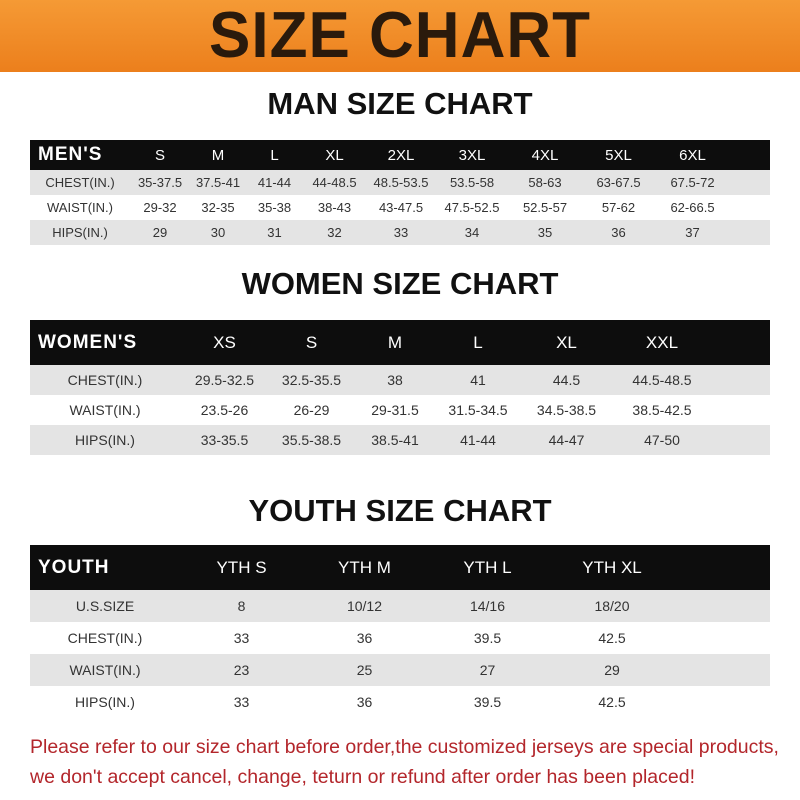  Describe the element at coordinates (401, 155) in the screenshot. I see `size-header: 2XL` at that location.